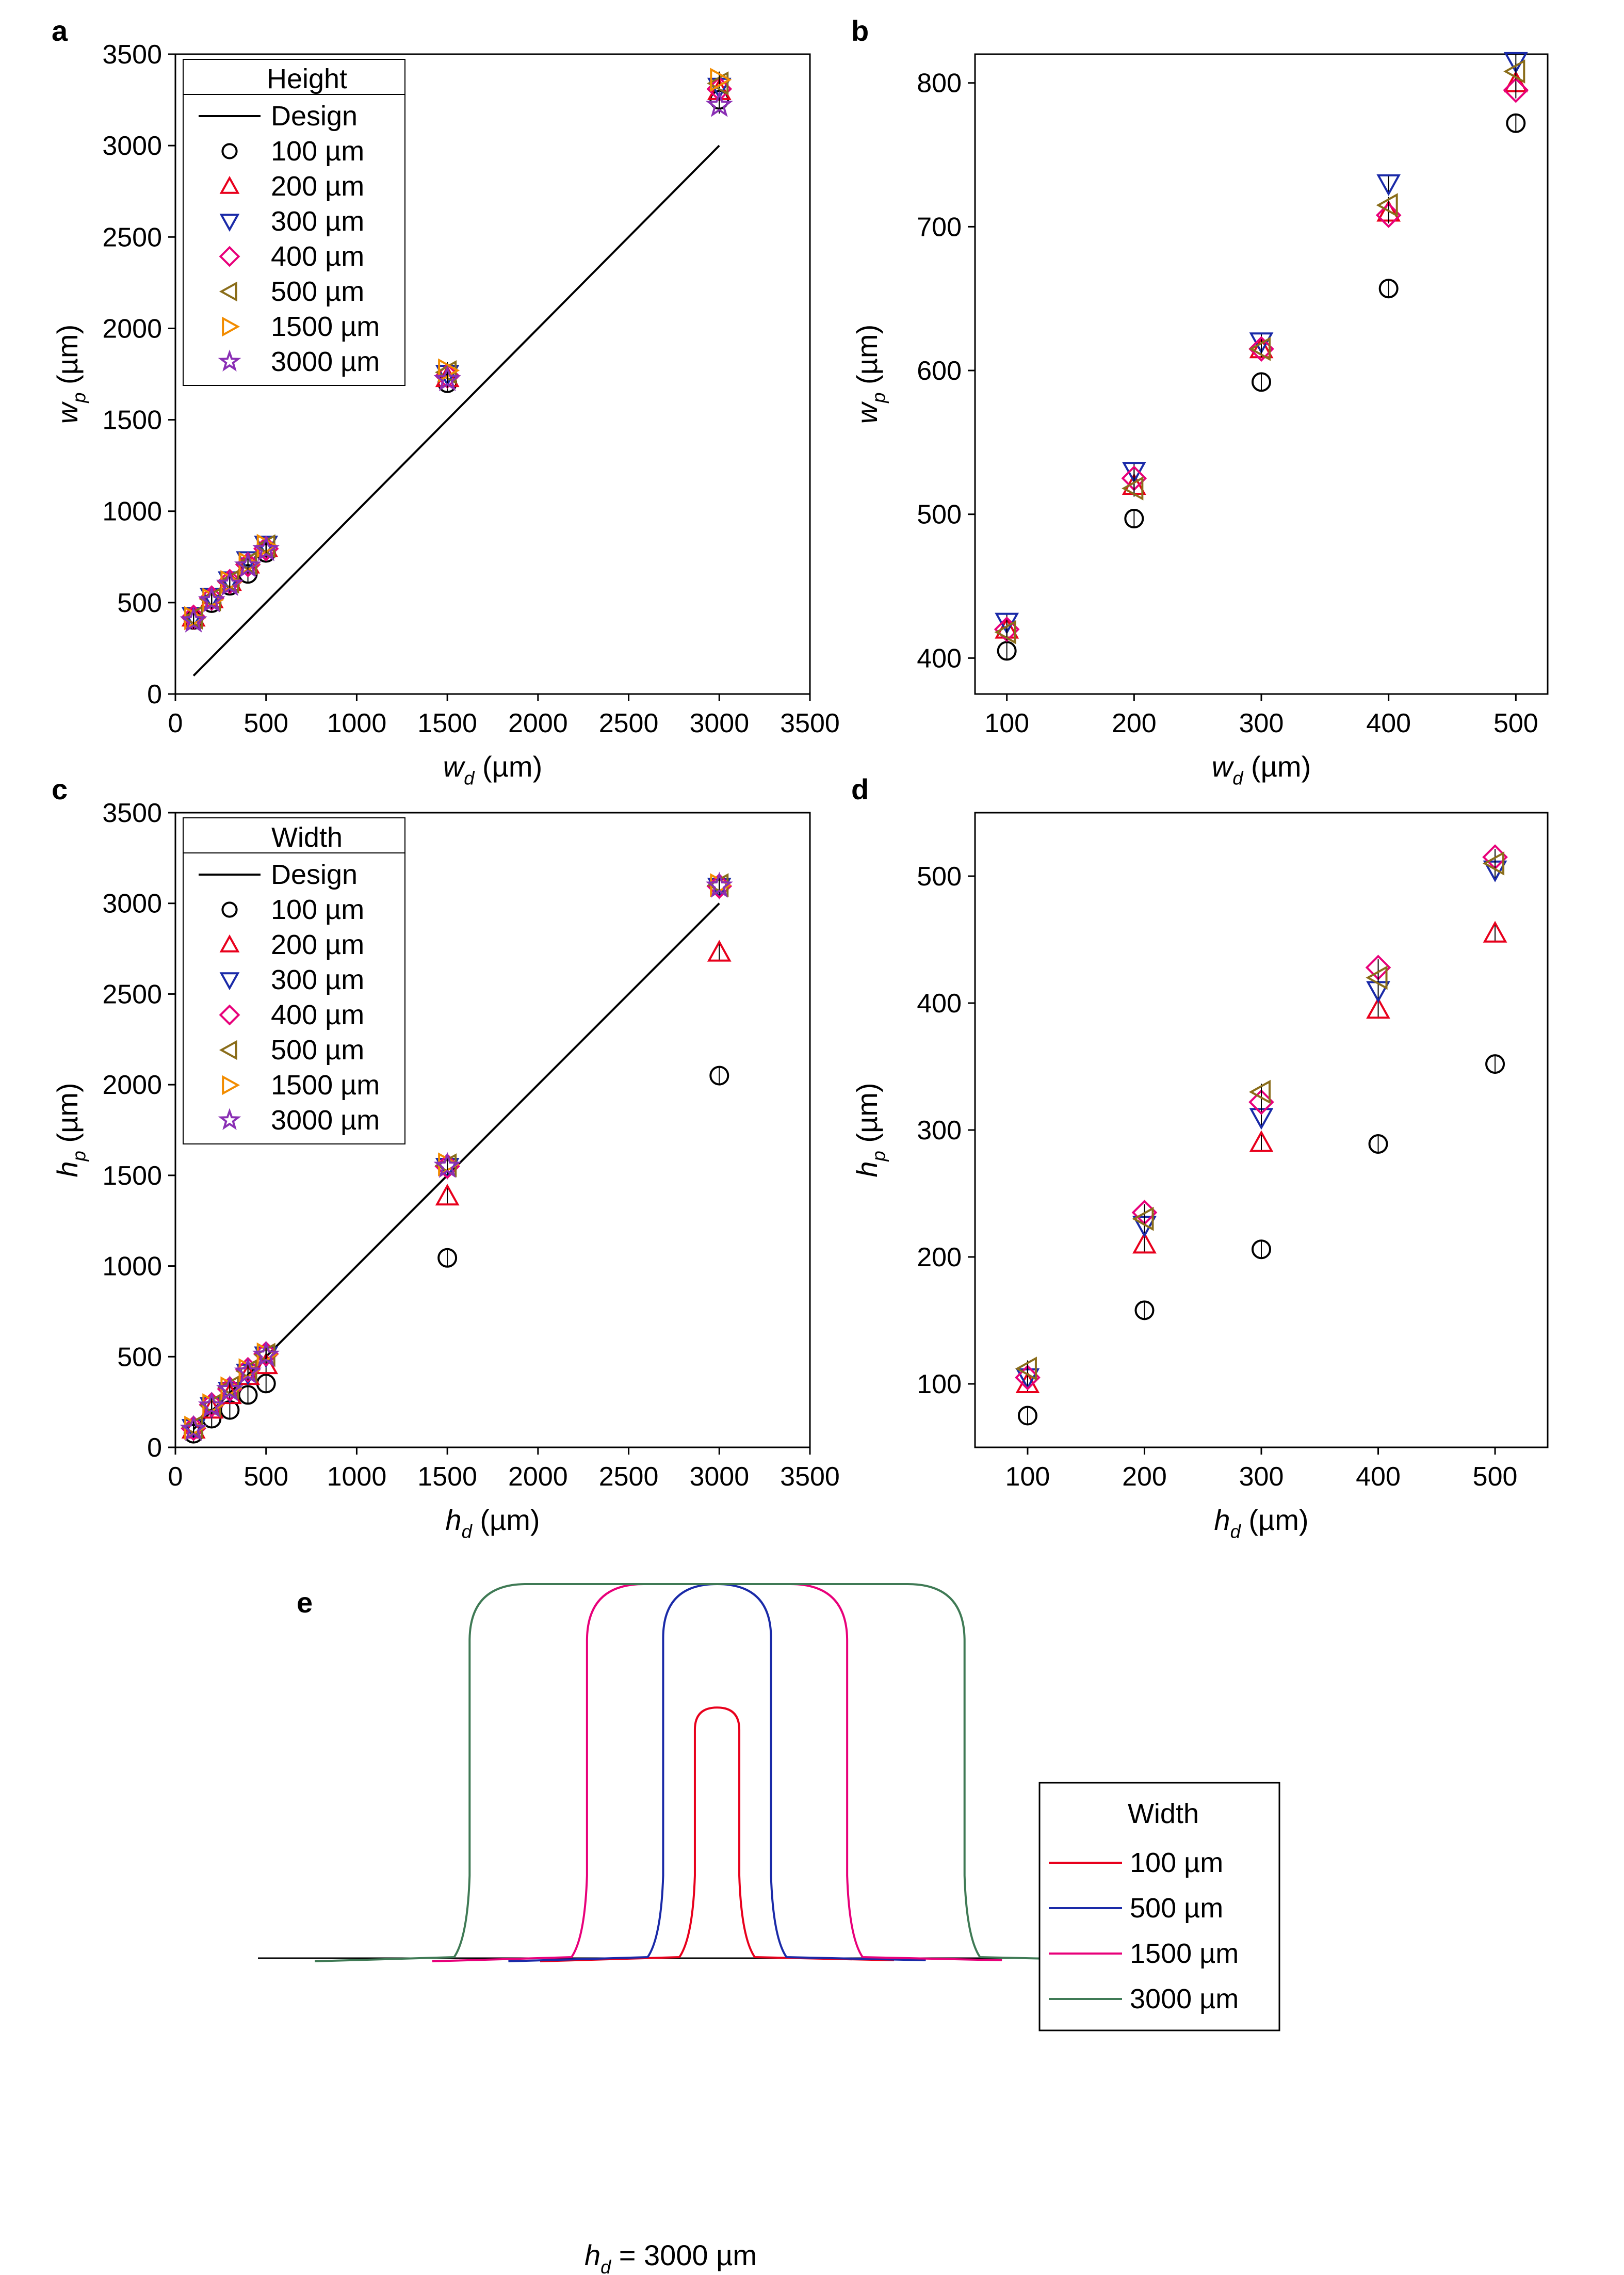 This screenshot has width=1624, height=2275. What do you see at coordinates (1224, 766) in the screenshot?
I see `x-axis-label-main: w` at bounding box center [1224, 766].